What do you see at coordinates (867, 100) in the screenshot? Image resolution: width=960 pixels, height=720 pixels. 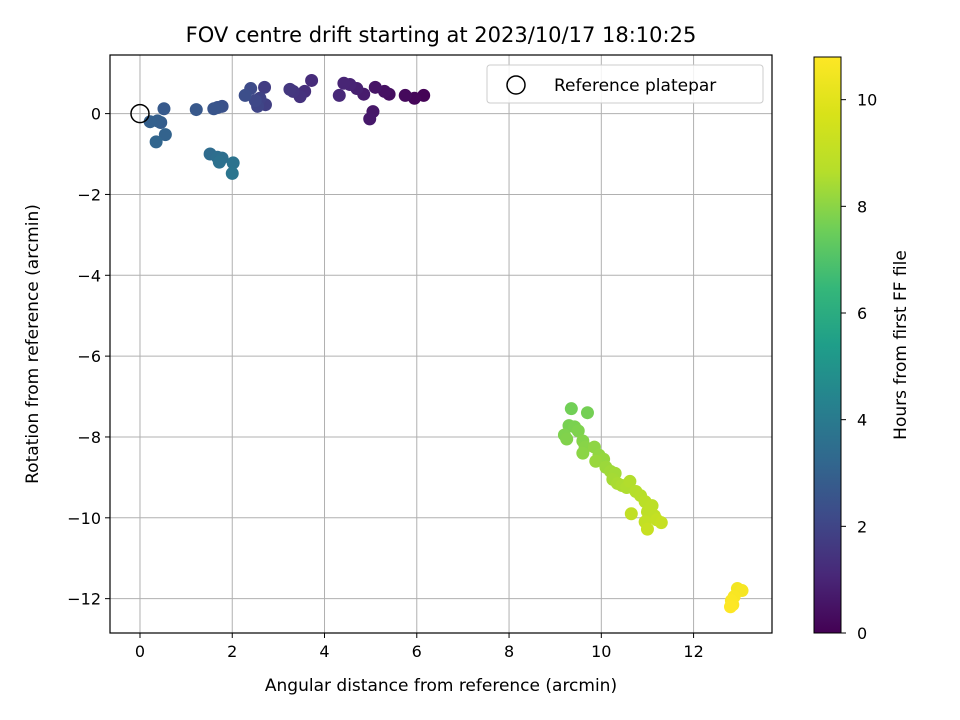 I see `colorbar-tick-label: 10` at bounding box center [867, 100].